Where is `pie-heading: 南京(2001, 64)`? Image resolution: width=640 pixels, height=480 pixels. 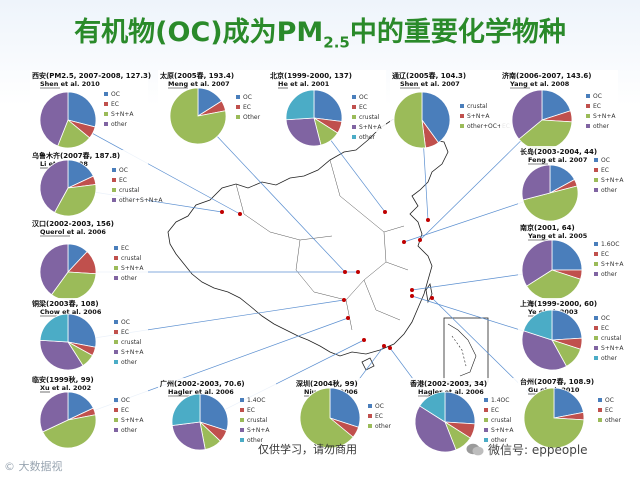
pie-heading: 南京(2001, 64) is located at coordinates (547, 227).